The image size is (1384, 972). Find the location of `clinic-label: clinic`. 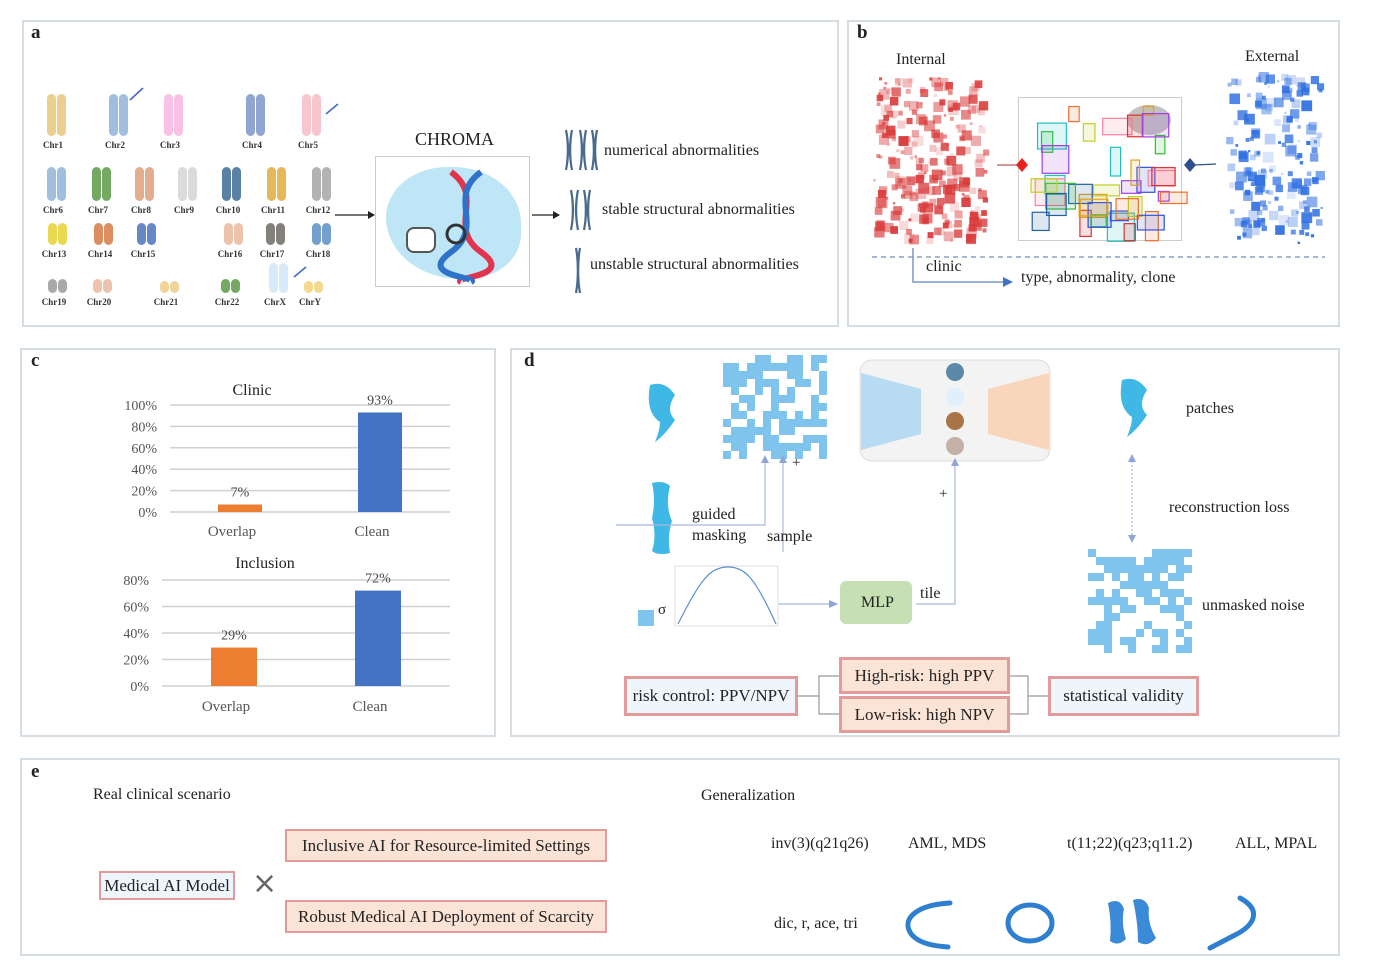

clinic-label: clinic is located at coordinates (944, 266).